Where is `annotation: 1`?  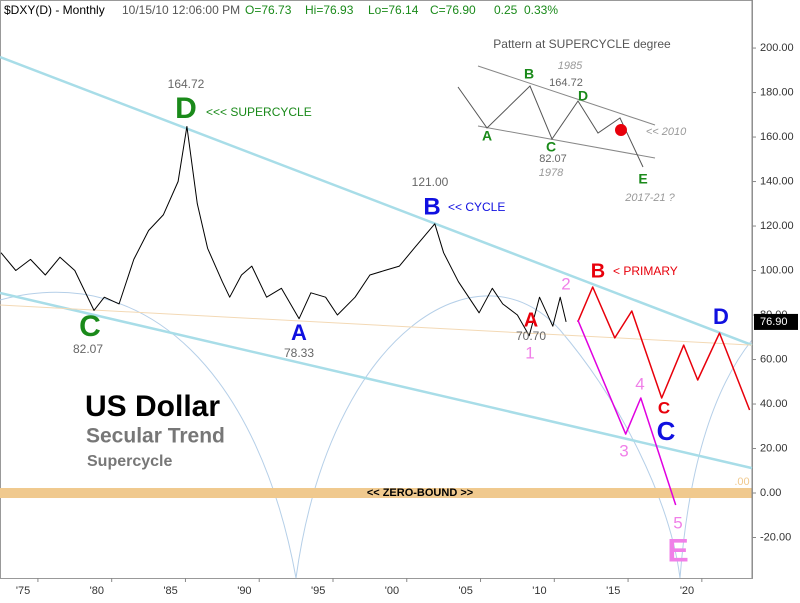
annotation: 1 is located at coordinates (529, 352).